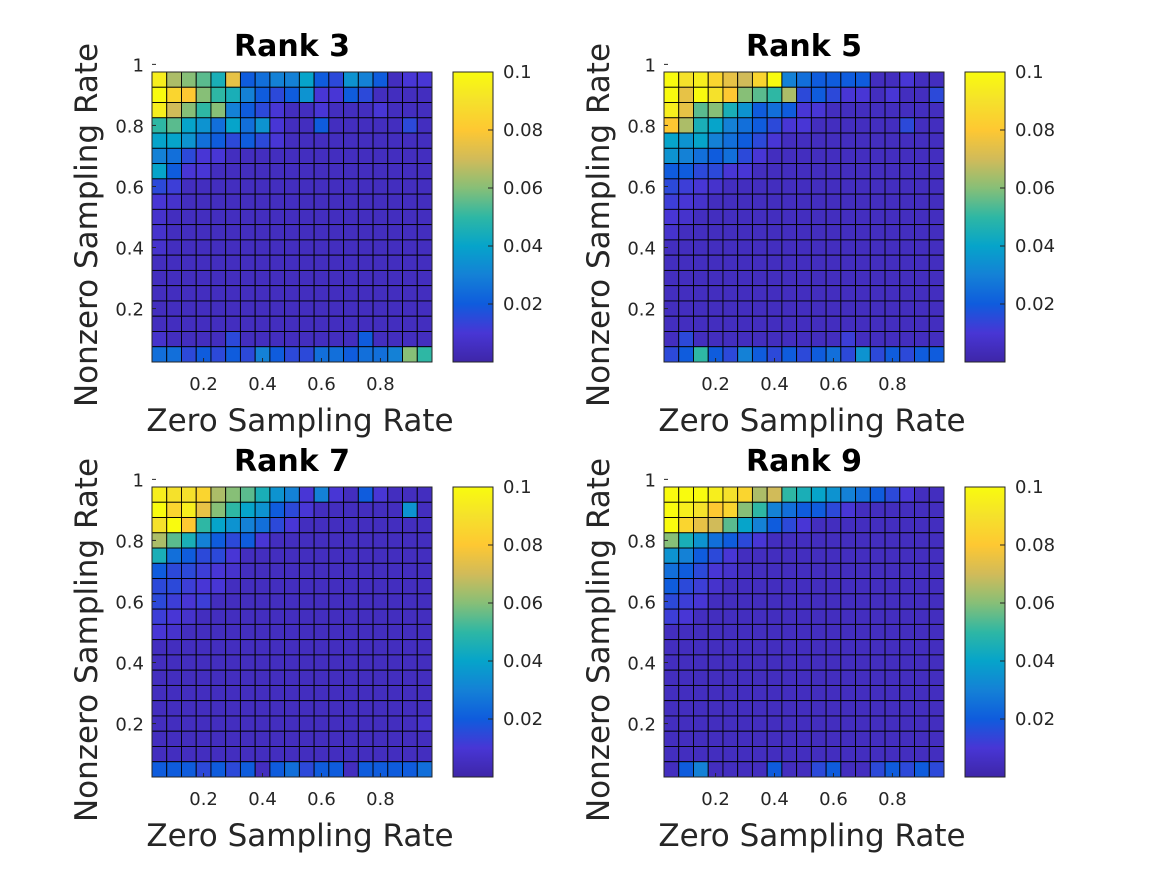 The image size is (1167, 875). Describe the element at coordinates (517, 72) in the screenshot. I see `colorbar-tick-label: 0.1` at that location.